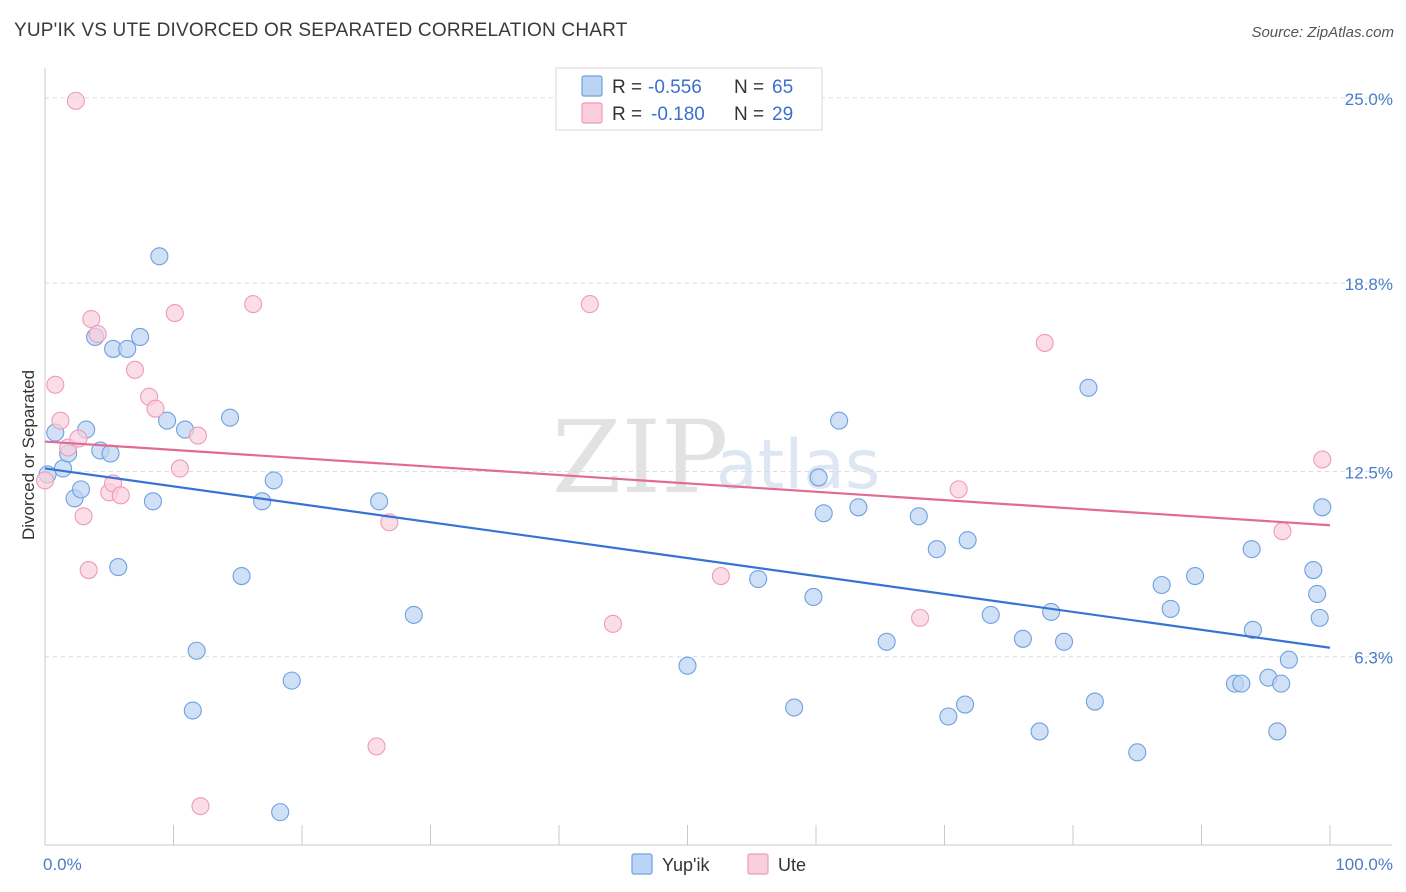  I want to click on watermark-zip: ZIP, so click(640, 457).